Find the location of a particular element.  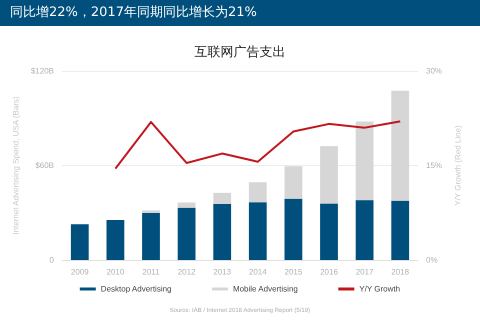

x-tick-label: 2017 is located at coordinates (365, 272).